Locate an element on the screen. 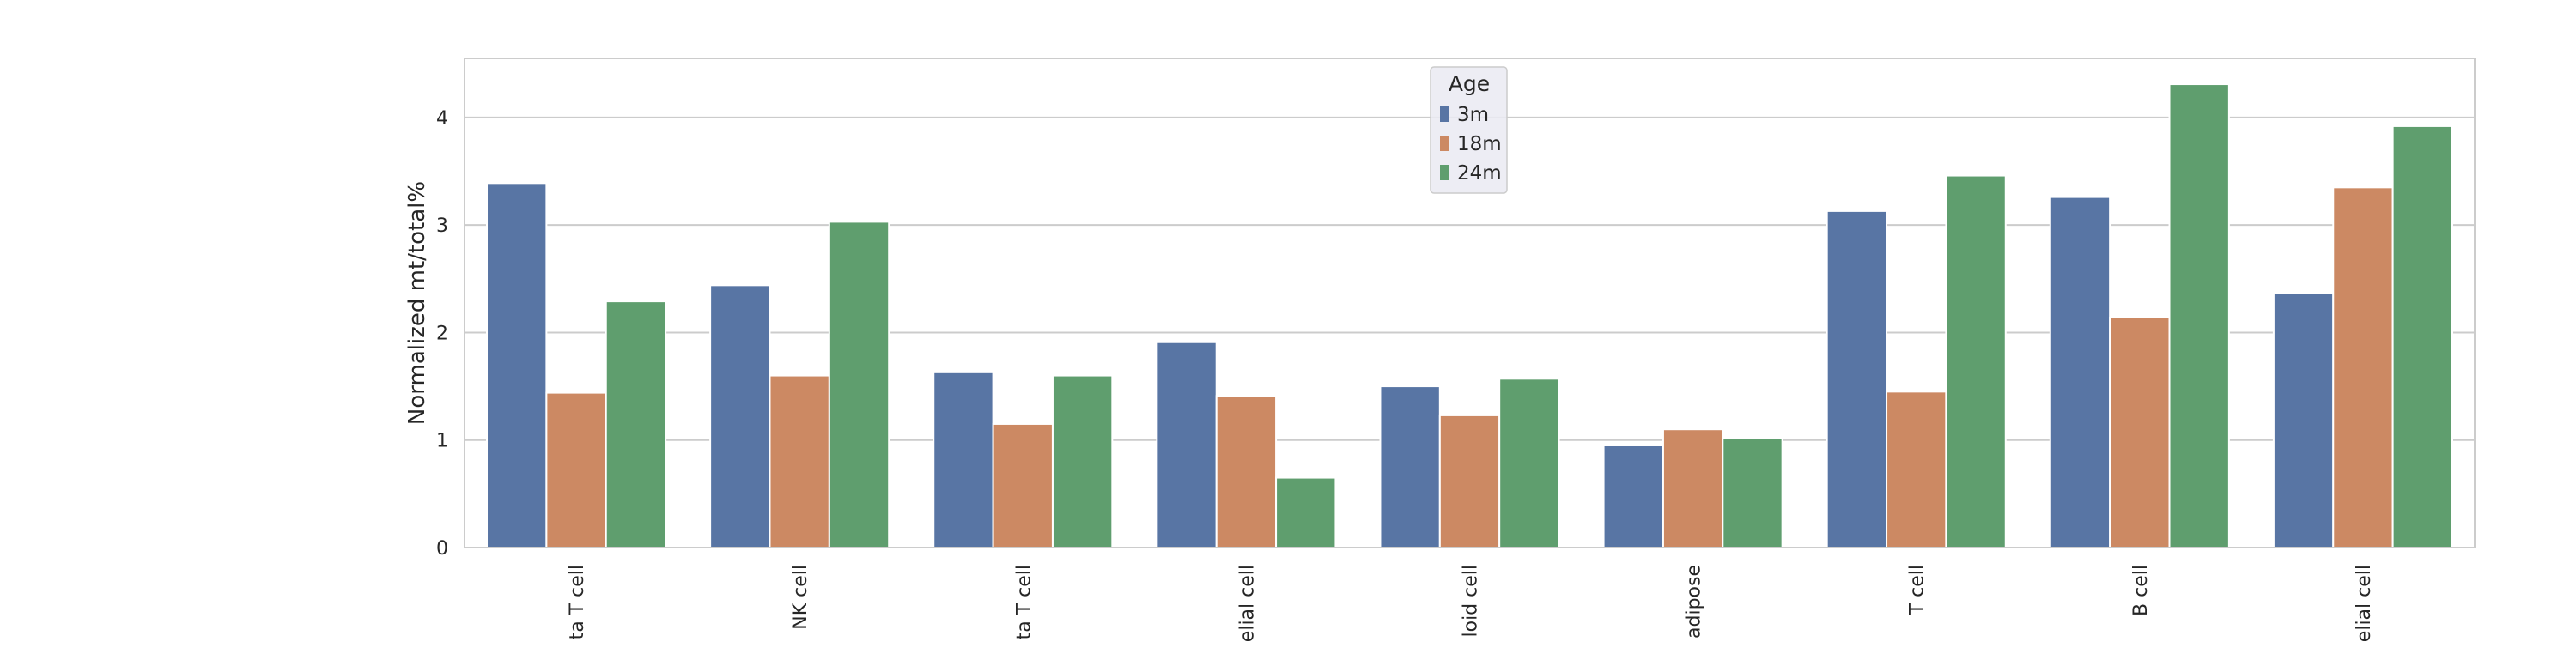  legend: Age 3m 18m 24m is located at coordinates (1469, 130).